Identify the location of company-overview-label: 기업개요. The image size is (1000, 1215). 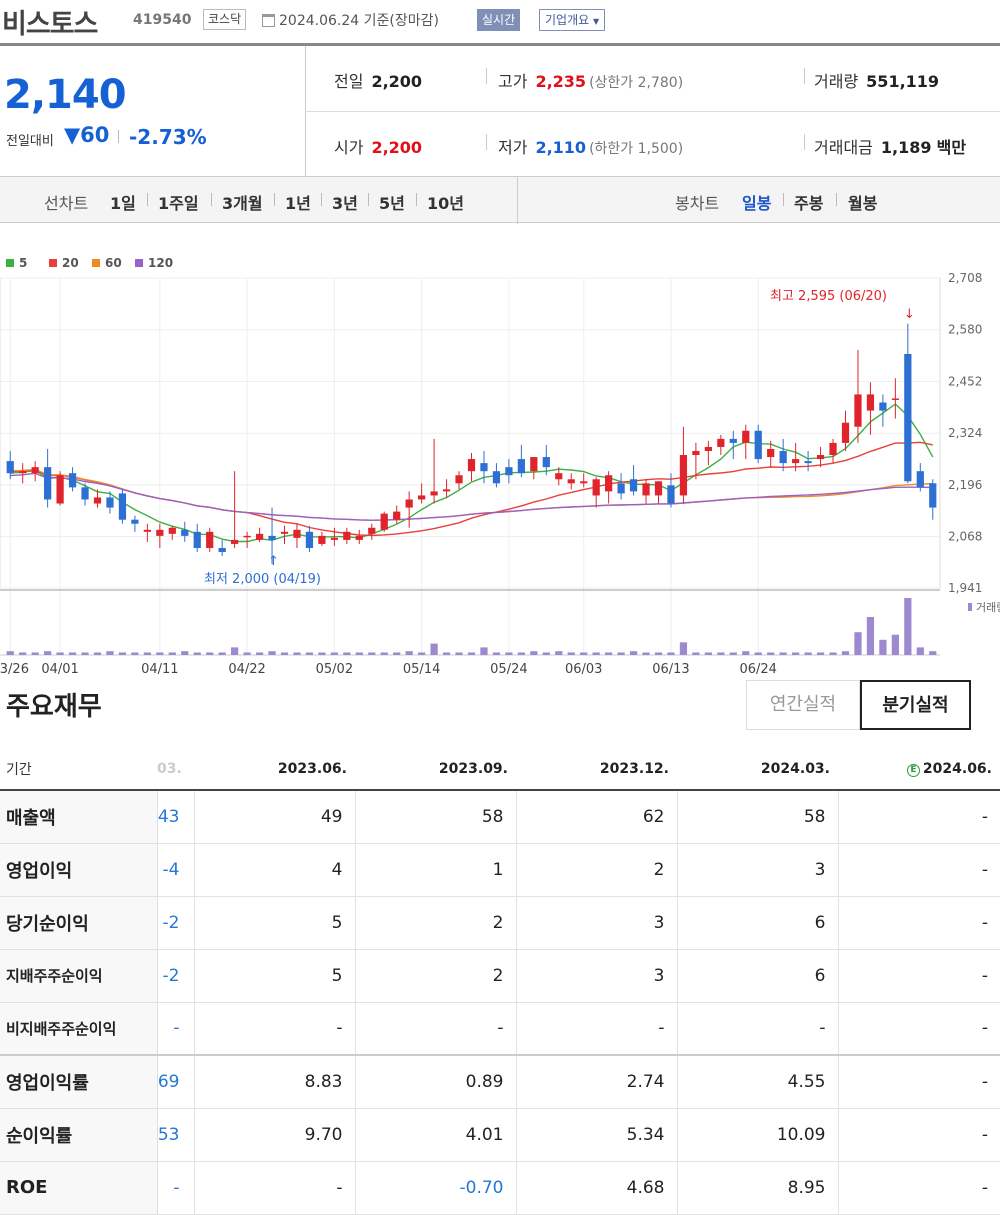
(567, 20).